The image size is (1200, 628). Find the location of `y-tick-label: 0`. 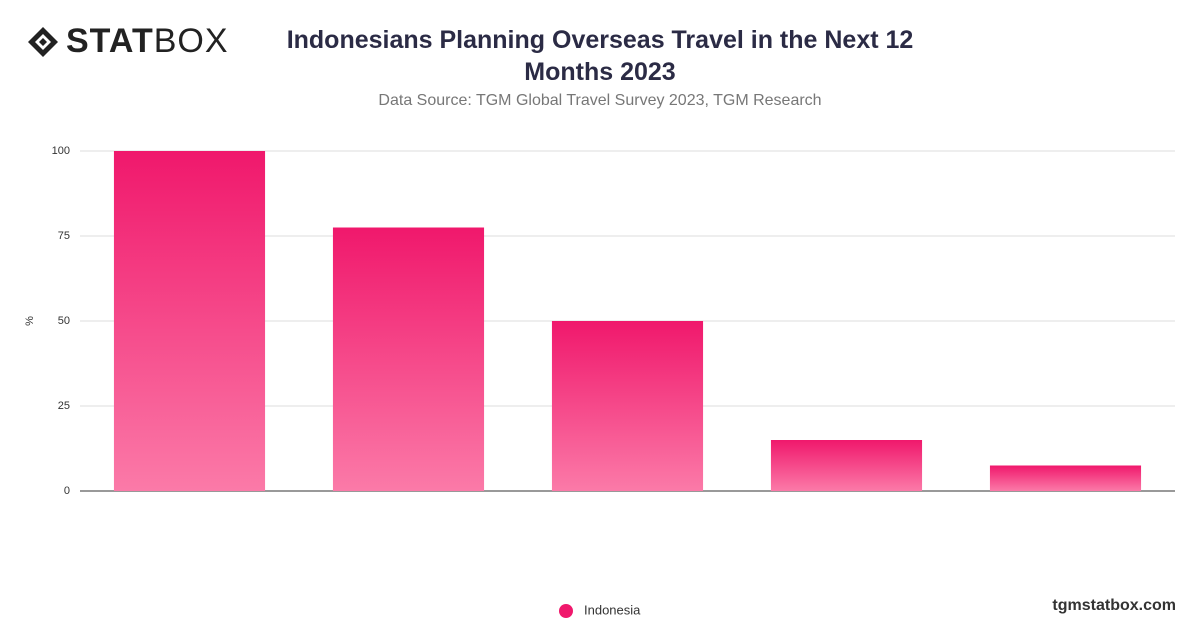

y-tick-label: 0 is located at coordinates (67, 491).